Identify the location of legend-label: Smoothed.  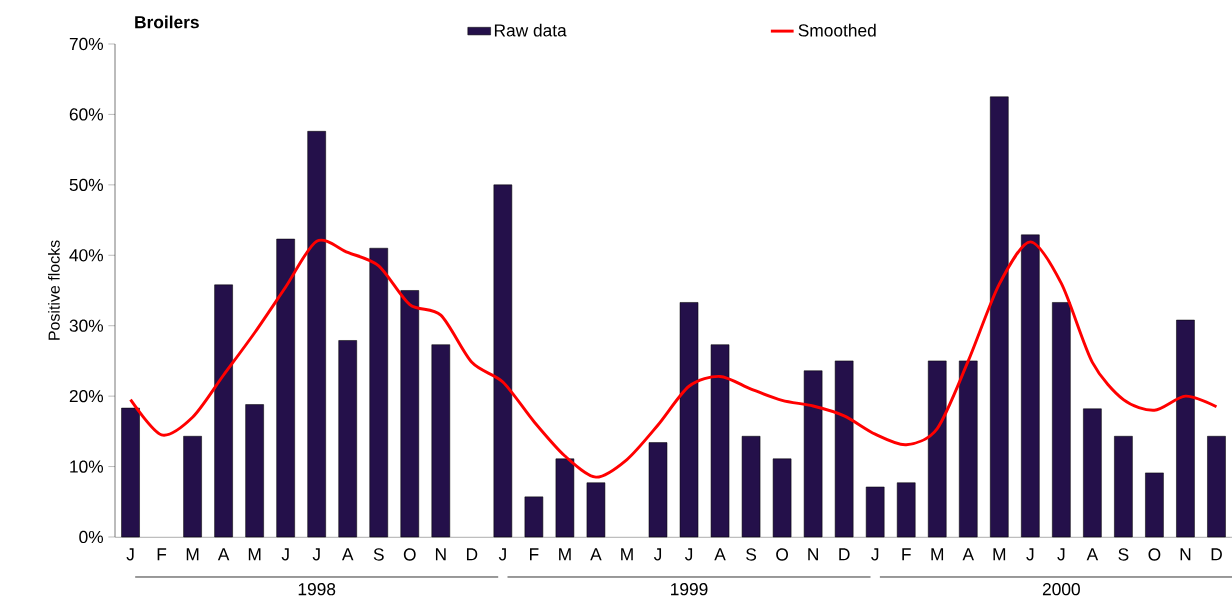
(837, 30).